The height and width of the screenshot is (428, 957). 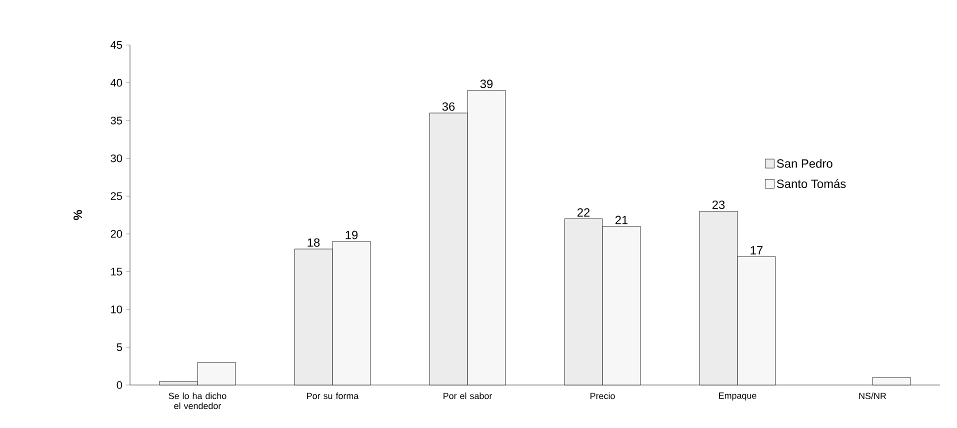 I want to click on data-label: 21, so click(x=621, y=220).